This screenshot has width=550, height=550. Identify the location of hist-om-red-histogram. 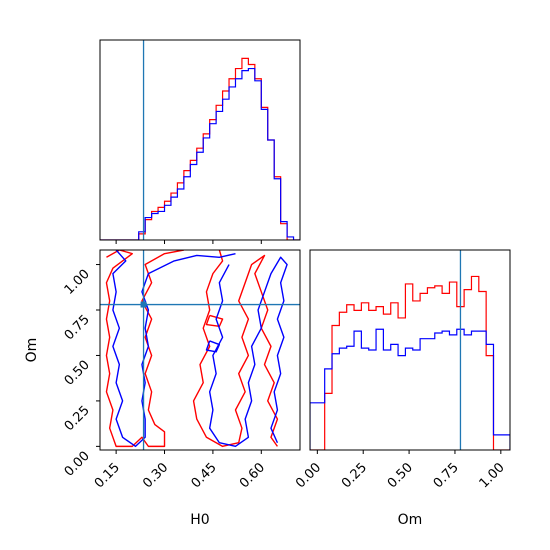
(410, 362).